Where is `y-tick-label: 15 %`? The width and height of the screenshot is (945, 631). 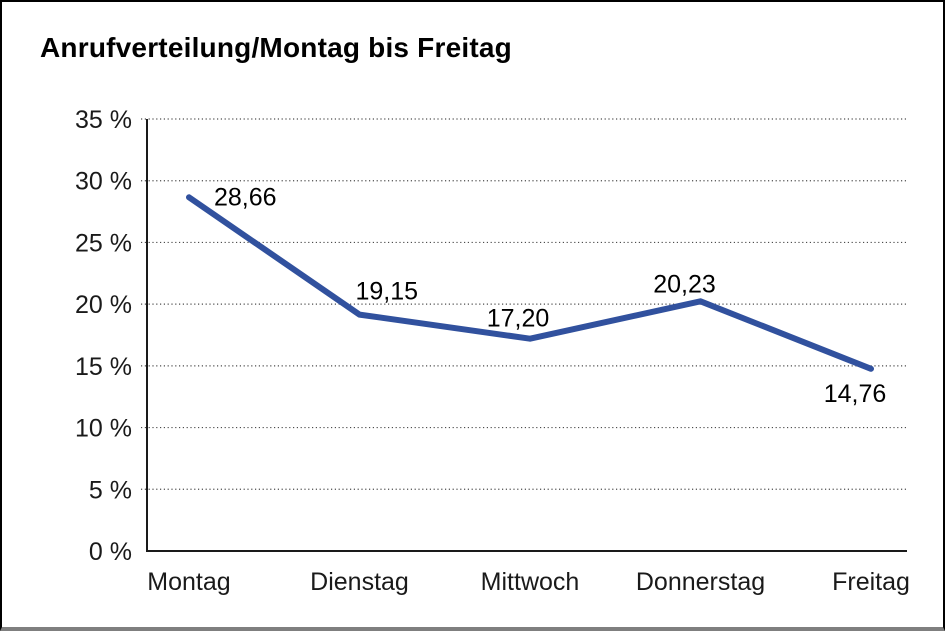
y-tick-label: 15 % is located at coordinates (103, 367).